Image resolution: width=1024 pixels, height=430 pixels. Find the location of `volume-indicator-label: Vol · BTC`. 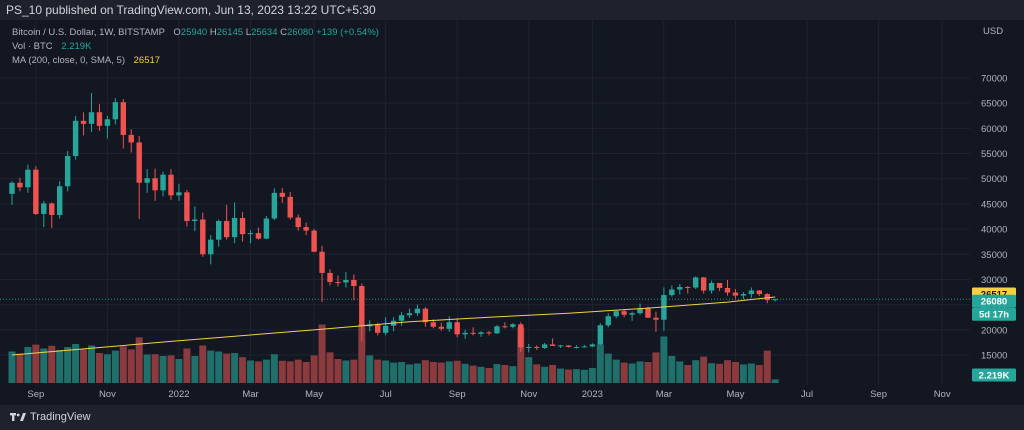

volume-indicator-label: Vol · BTC is located at coordinates (32, 46).